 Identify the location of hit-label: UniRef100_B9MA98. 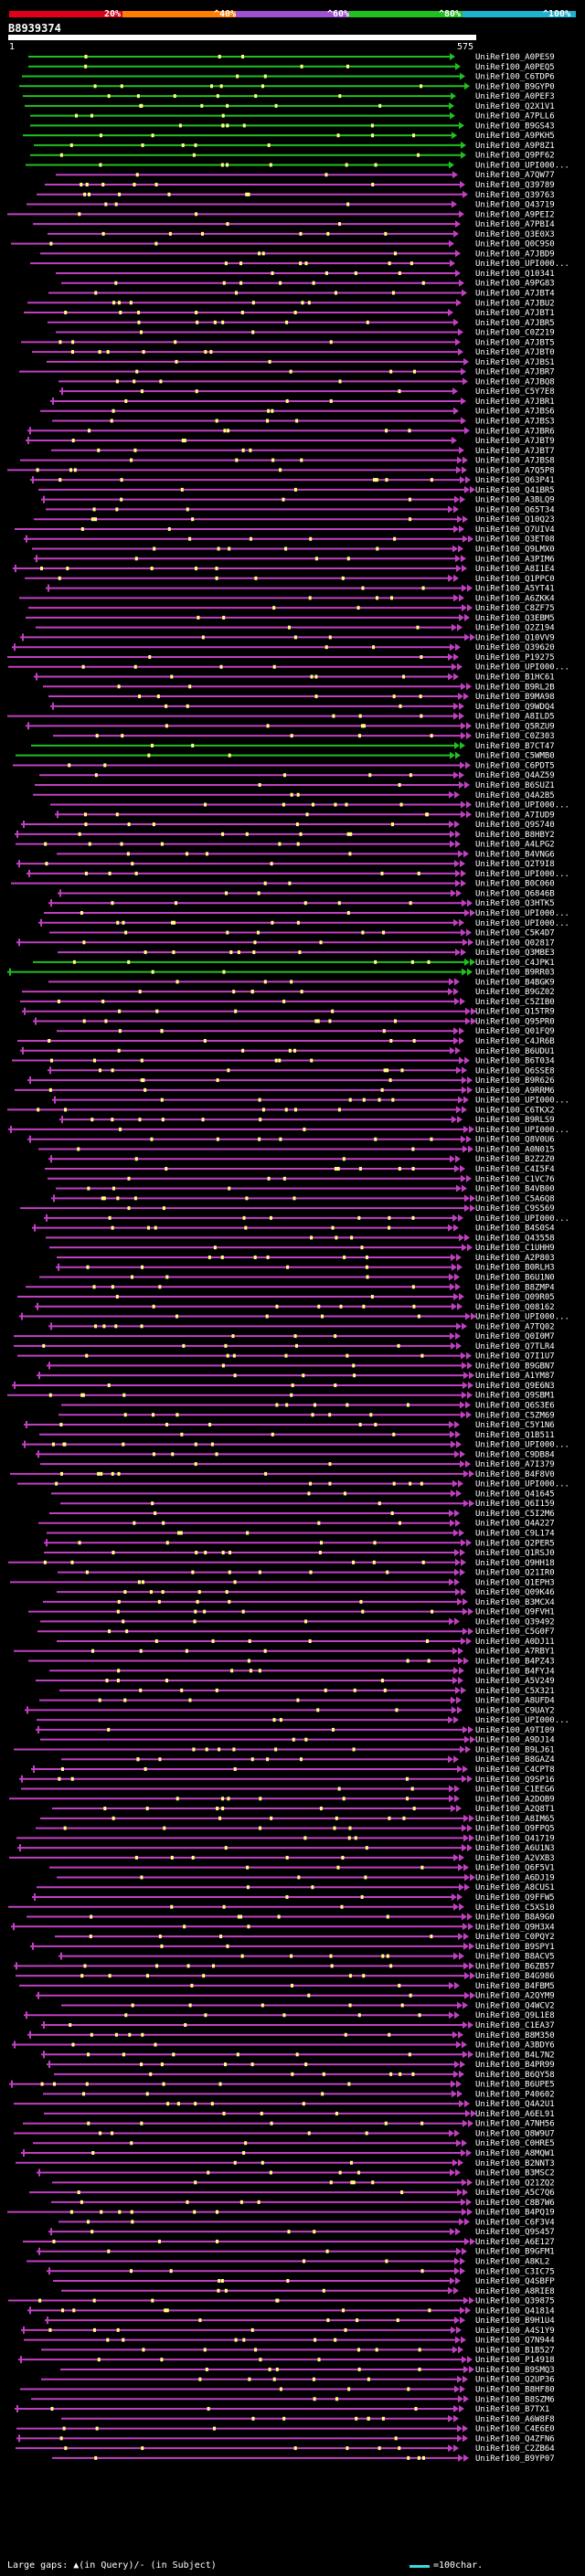
(515, 697).